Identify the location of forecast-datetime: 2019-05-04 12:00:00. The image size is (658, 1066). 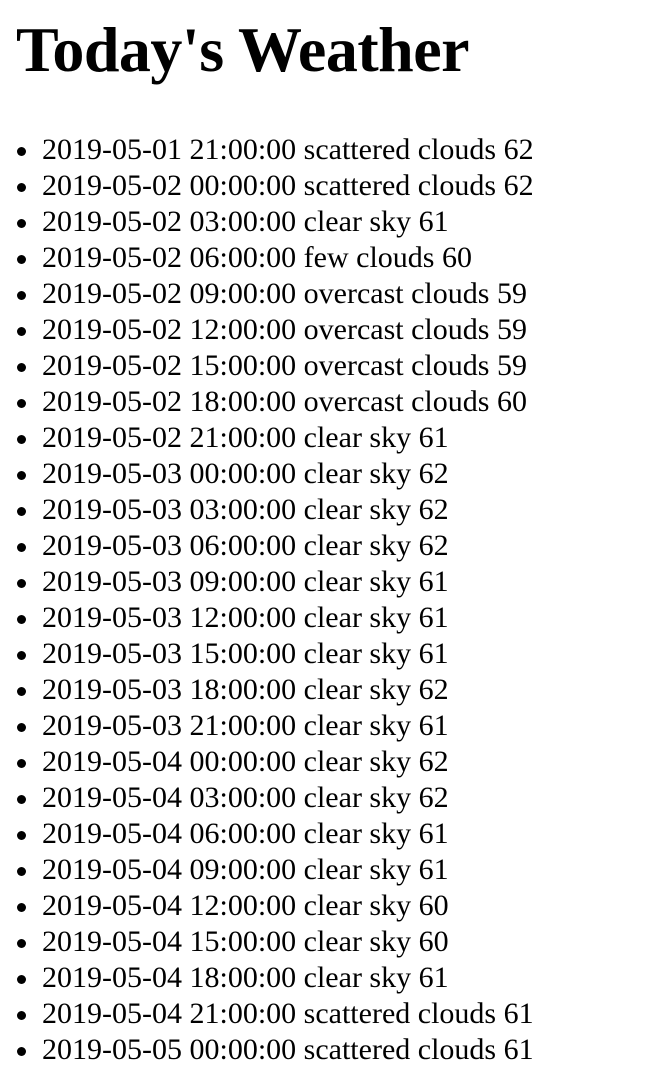
(169, 905).